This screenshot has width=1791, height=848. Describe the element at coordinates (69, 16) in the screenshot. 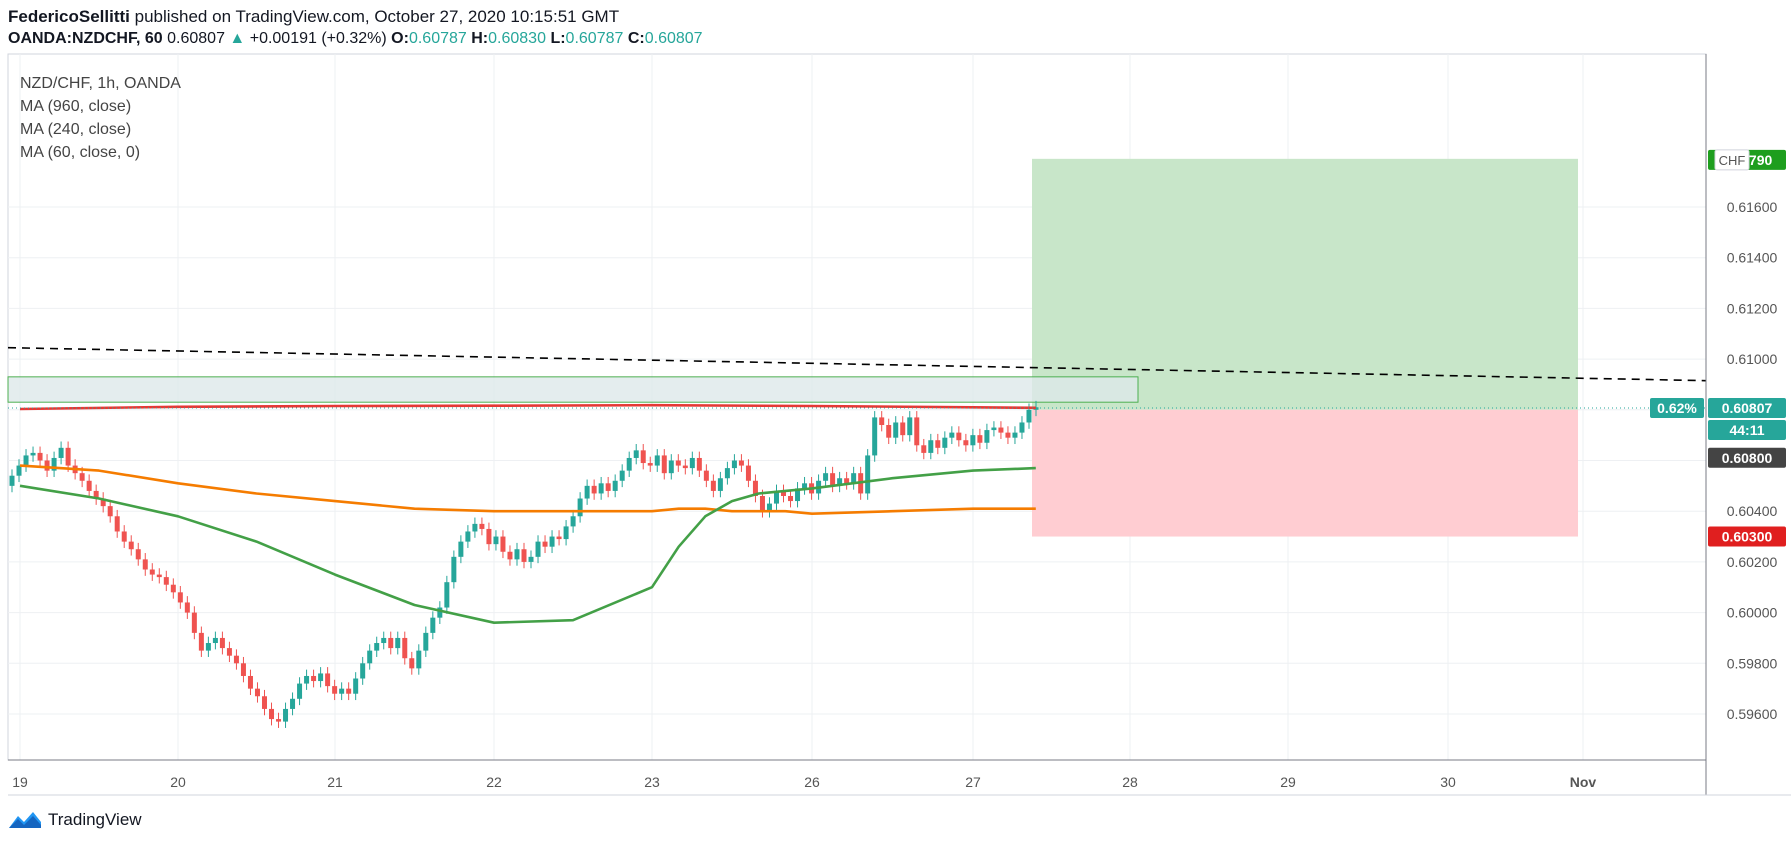

I see `author-name: FedericoSellitti` at that location.